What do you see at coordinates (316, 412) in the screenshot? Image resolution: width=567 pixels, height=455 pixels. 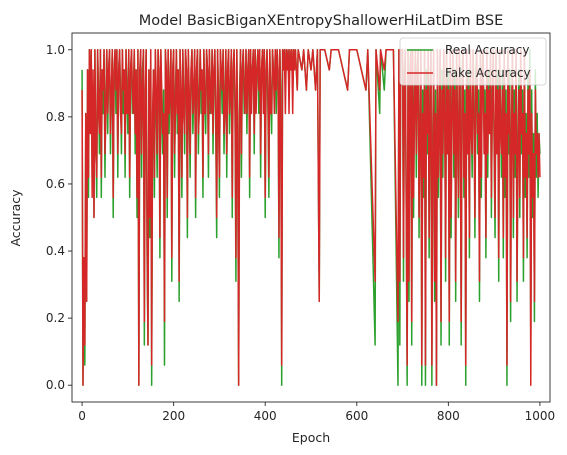 I see `x-axis: 0 200 400 600 800 1000` at bounding box center [316, 412].